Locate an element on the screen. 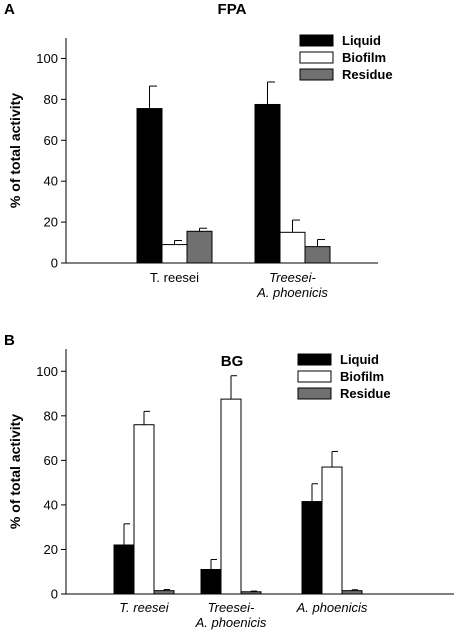  chart-title: FPA is located at coordinates (232, 9).